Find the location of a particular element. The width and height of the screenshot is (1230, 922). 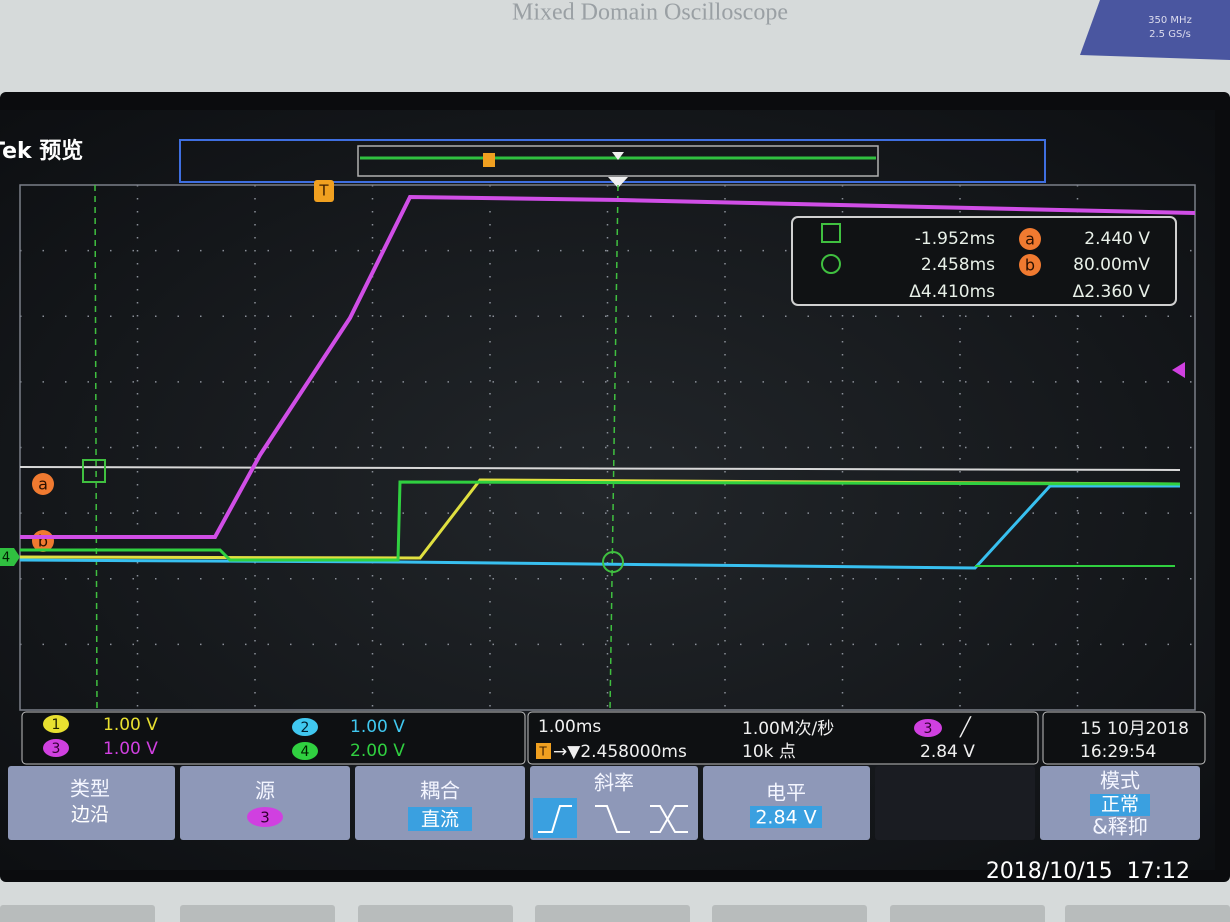

cursor-readout is located at coordinates (984, 261).